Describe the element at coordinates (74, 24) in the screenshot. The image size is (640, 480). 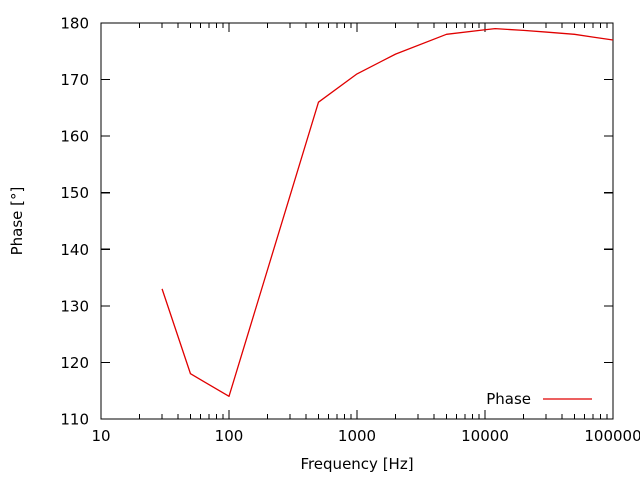
I see `y-tick-label-180: 180` at that location.